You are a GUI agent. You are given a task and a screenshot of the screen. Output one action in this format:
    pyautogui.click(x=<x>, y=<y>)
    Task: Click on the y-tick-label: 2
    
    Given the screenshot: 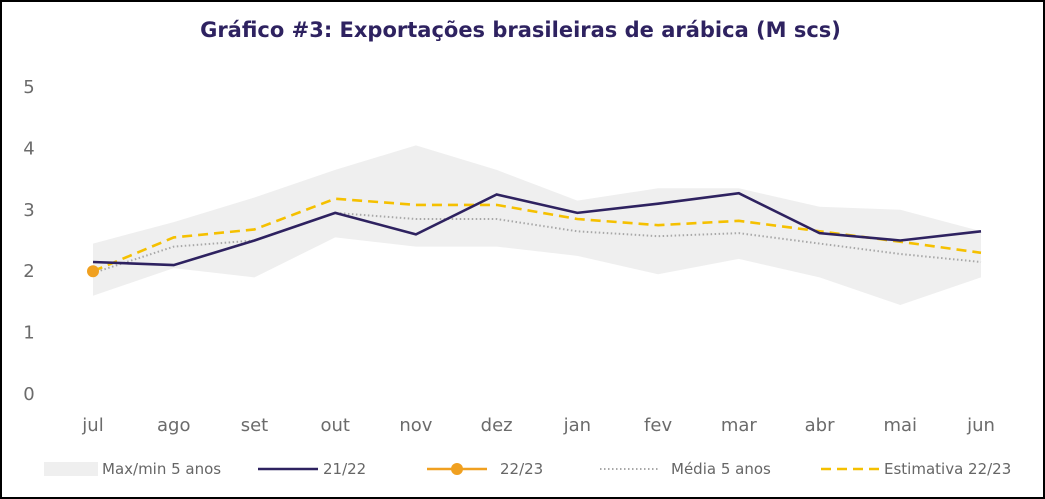 What is the action you would take?
    pyautogui.click(x=28, y=271)
    